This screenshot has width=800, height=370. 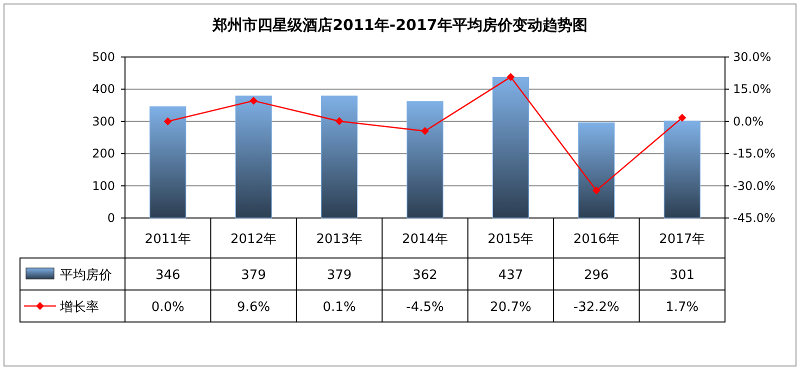 What do you see at coordinates (103, 57) in the screenshot?
I see `y-tick-label: 500` at bounding box center [103, 57].